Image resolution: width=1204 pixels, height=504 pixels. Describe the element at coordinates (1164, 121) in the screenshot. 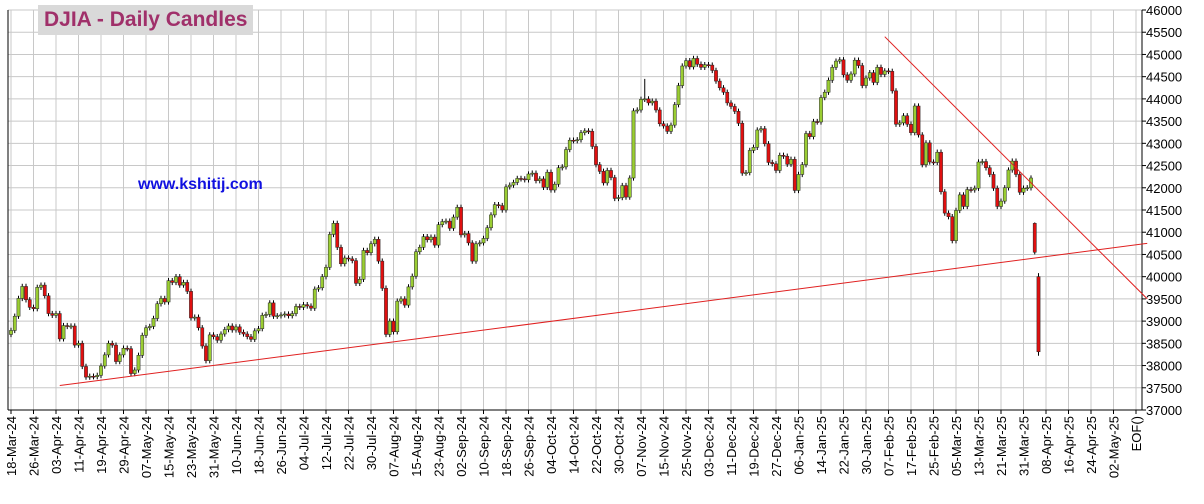

I see `y-tick-label: 43500` at that location.